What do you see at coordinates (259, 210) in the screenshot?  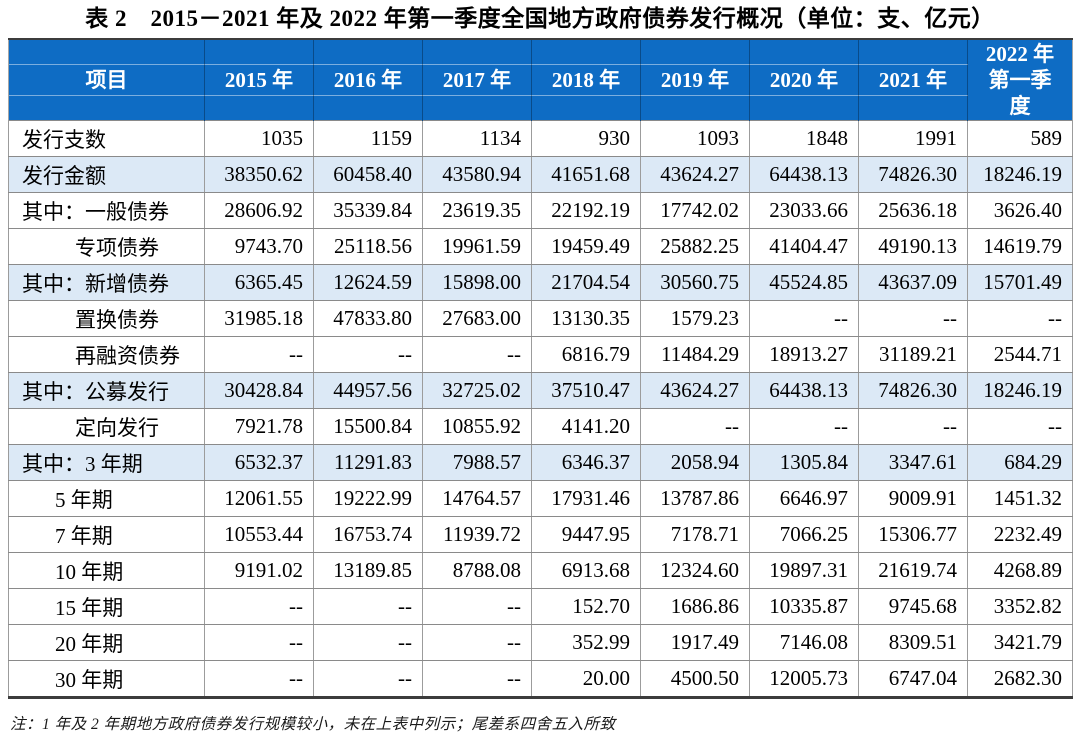 I see `cell-value: 28606.92` at bounding box center [259, 210].